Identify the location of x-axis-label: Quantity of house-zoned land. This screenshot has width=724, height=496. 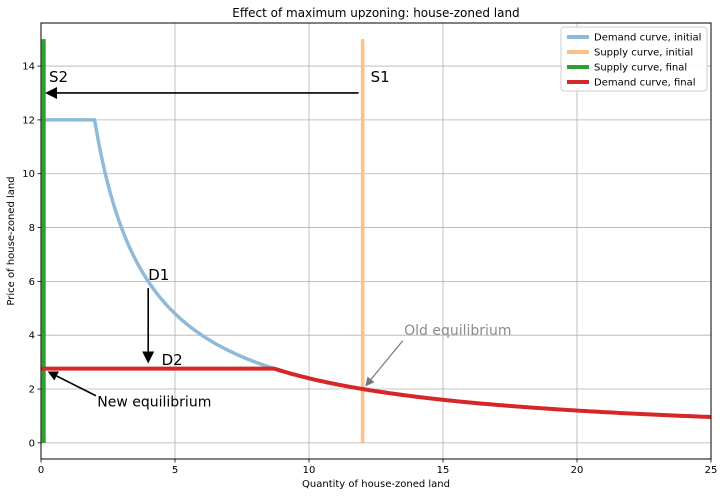
(376, 484).